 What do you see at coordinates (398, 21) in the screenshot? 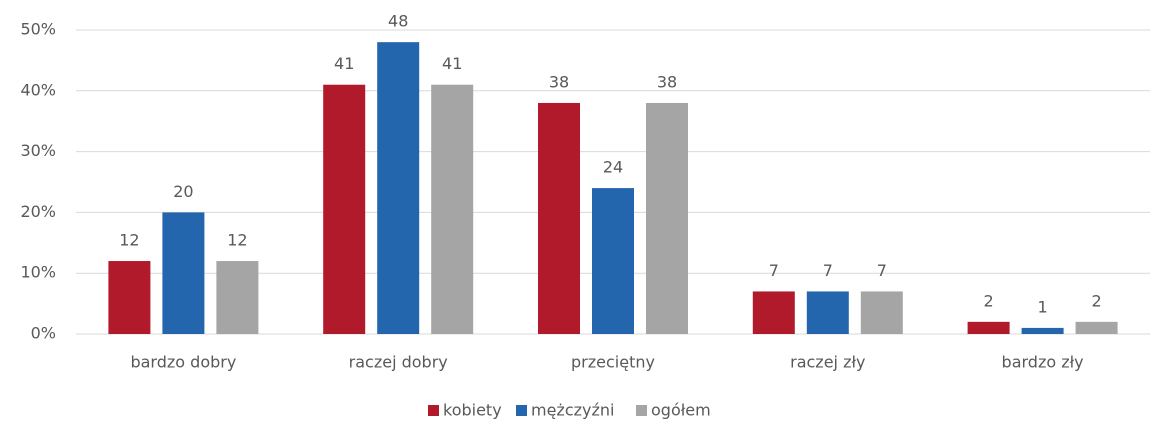
I see `data-label: 48` at bounding box center [398, 21].